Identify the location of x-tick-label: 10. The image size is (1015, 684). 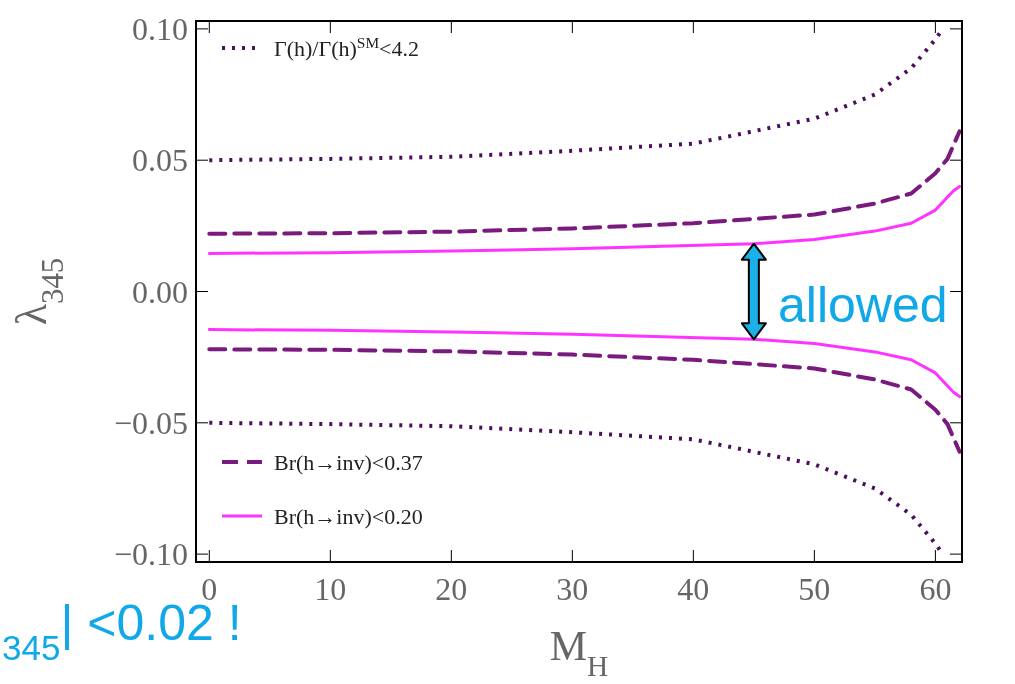
(330, 589).